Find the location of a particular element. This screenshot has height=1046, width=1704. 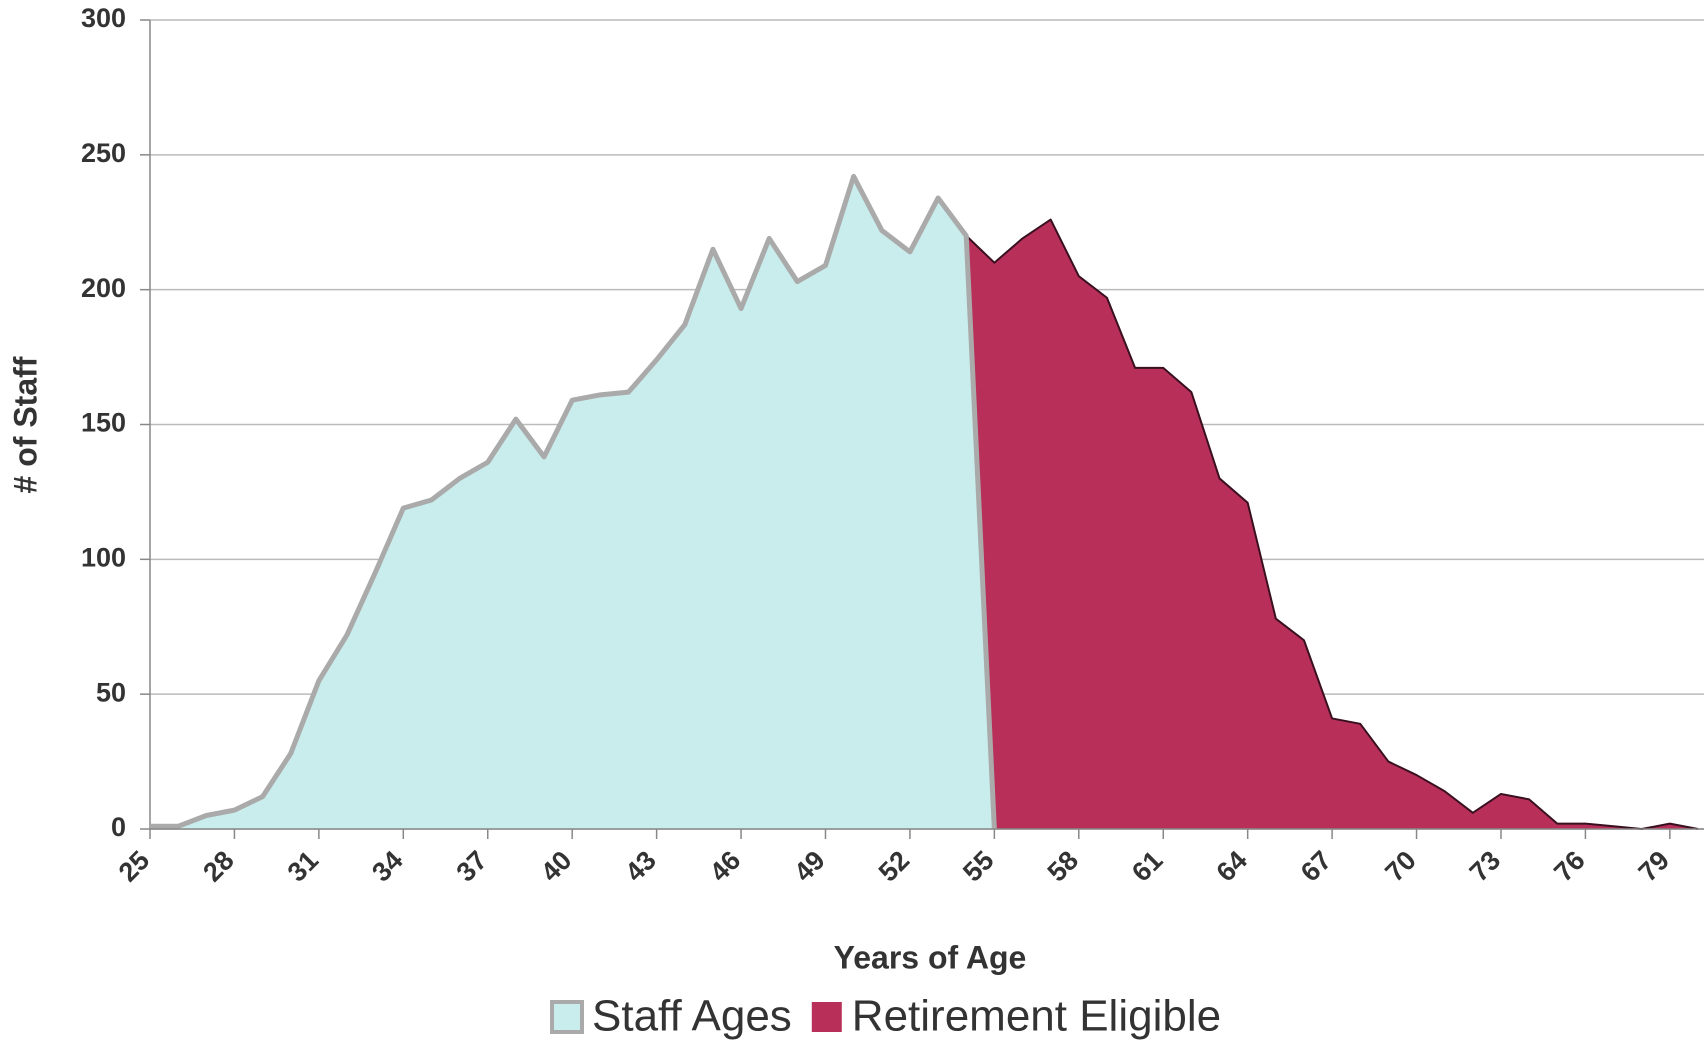

y-tick-label: 150 is located at coordinates (103, 423).